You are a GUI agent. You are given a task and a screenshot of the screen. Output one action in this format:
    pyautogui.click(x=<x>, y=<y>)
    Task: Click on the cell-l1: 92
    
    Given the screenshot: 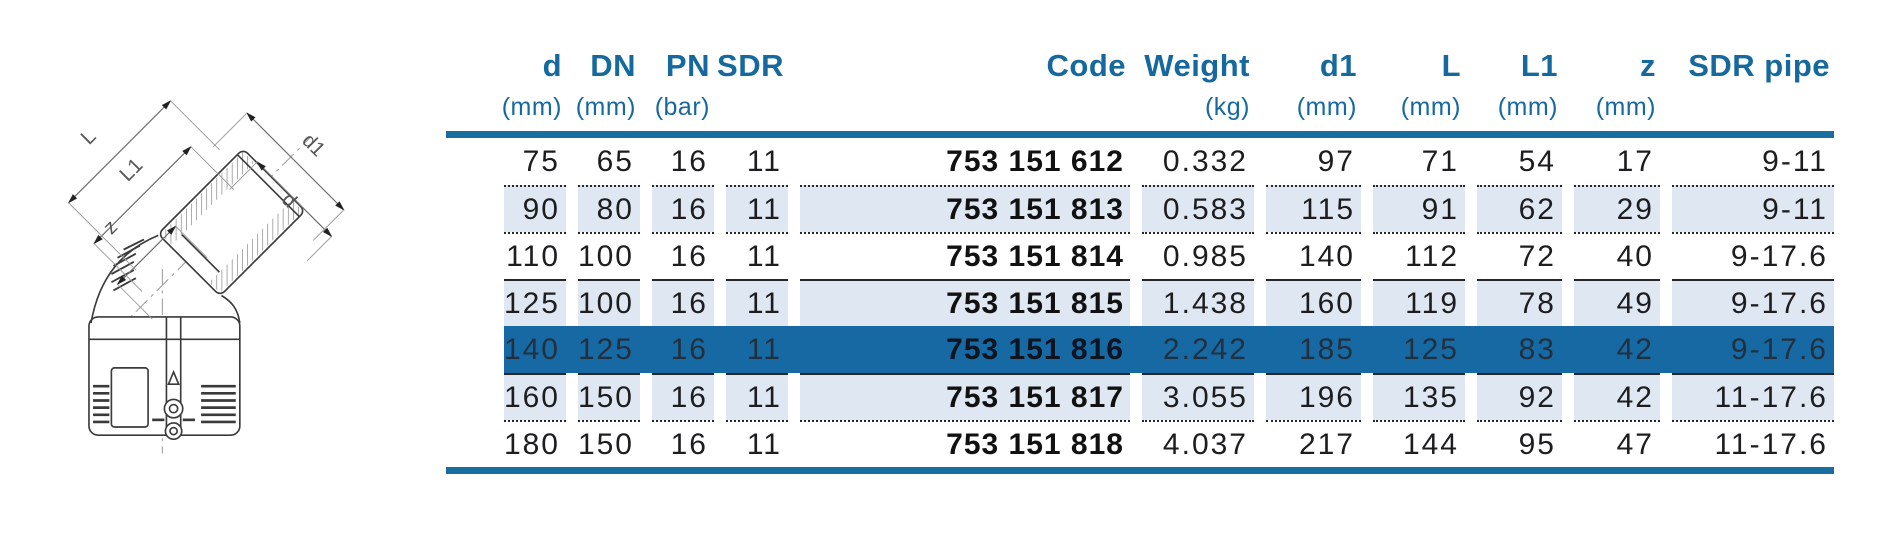 What is the action you would take?
    pyautogui.click(x=1519, y=396)
    